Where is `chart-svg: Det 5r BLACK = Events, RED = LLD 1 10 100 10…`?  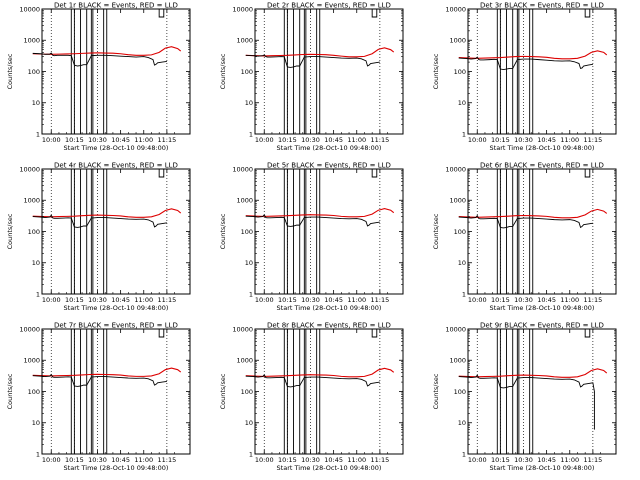
chart-svg: Det 5r BLACK = Events, RED = LLD 1 10 100 10… is located at coordinates (311, 237).